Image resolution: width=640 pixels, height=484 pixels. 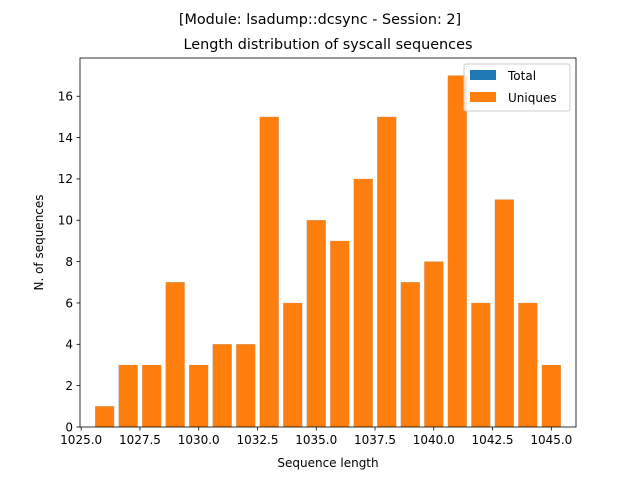 I want to click on x-axis-label: Sequence length, so click(x=327, y=463).